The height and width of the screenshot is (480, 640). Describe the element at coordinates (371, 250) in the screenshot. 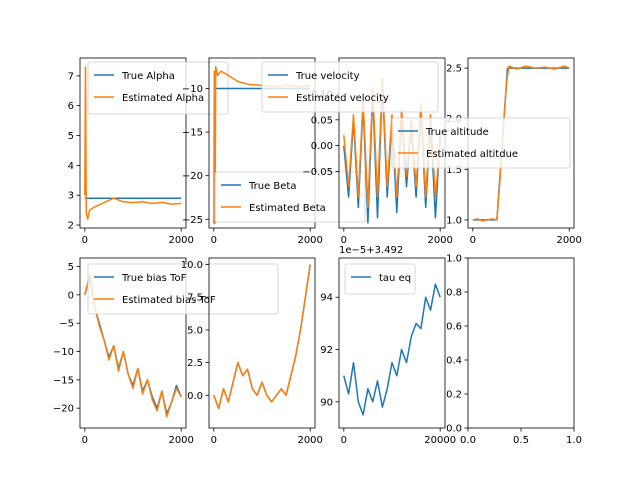

I see `y-offset-label: 1e−5+3.492` at that location.